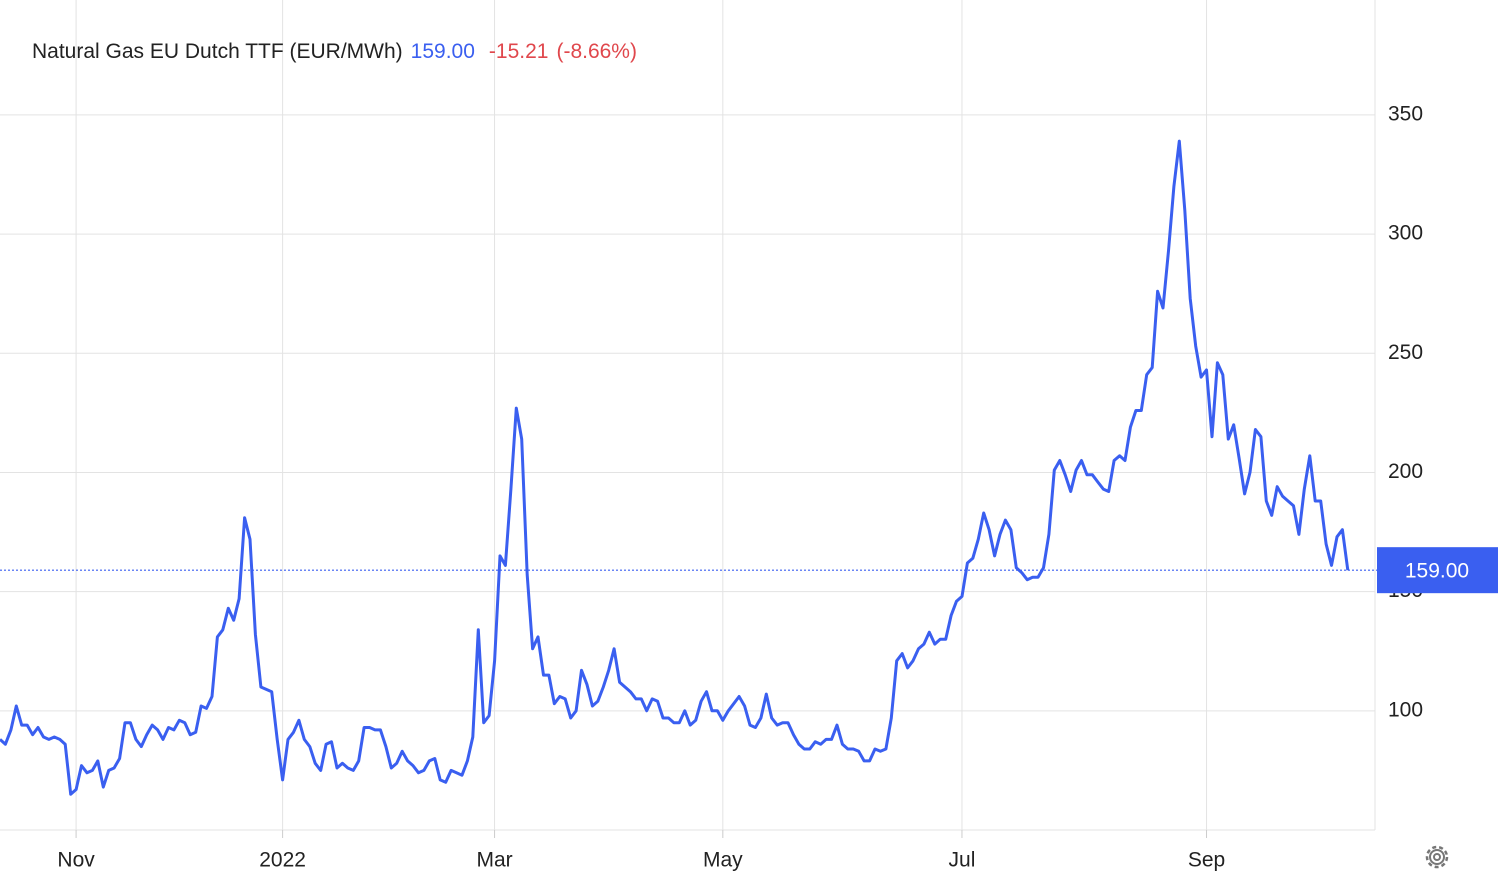 The image size is (1502, 888). I want to click on settings-icon, so click(1437, 857).